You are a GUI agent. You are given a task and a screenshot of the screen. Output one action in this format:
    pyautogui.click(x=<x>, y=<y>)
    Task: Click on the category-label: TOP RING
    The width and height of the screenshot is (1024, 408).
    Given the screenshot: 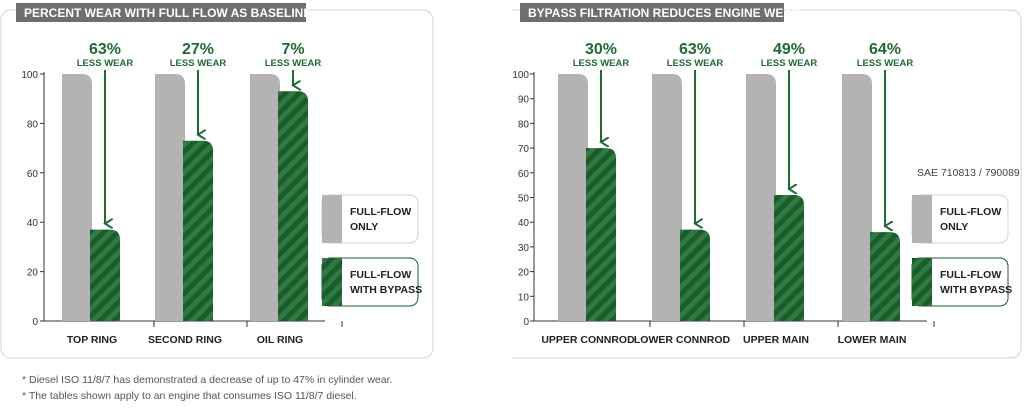 What is the action you would take?
    pyautogui.click(x=92, y=340)
    